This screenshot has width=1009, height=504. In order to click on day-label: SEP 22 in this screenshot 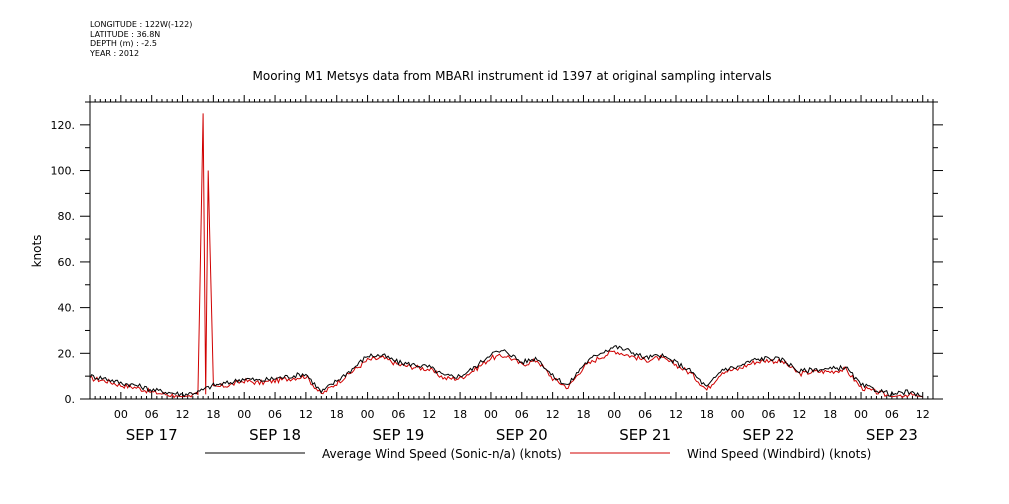, I will do `click(769, 435)`.